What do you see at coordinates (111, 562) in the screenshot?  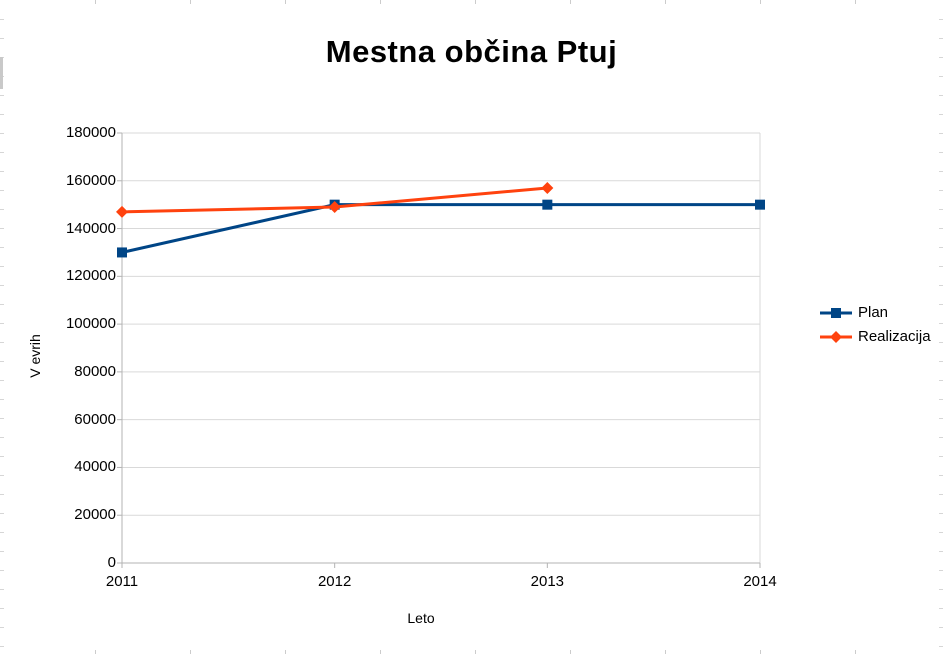 I see `y-tick-label: 0` at bounding box center [111, 562].